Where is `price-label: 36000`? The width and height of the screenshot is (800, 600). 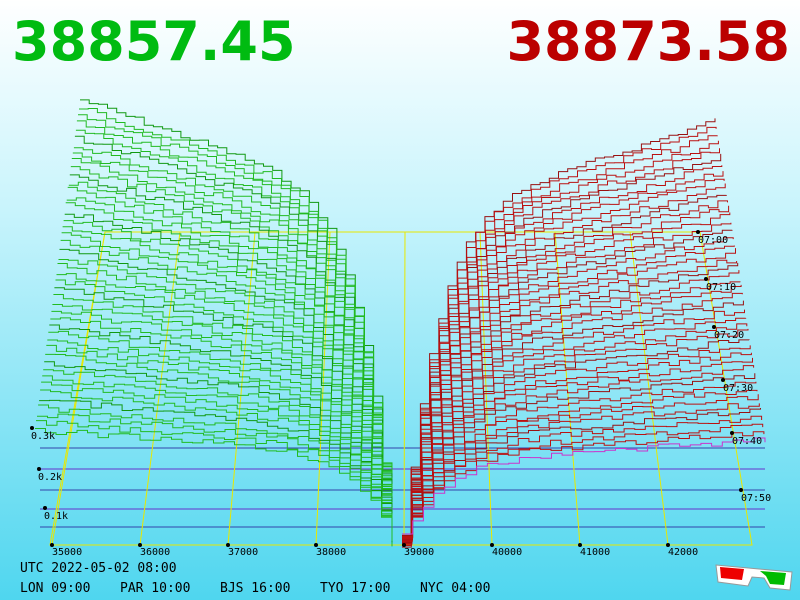 price-label: 36000 is located at coordinates (155, 552).